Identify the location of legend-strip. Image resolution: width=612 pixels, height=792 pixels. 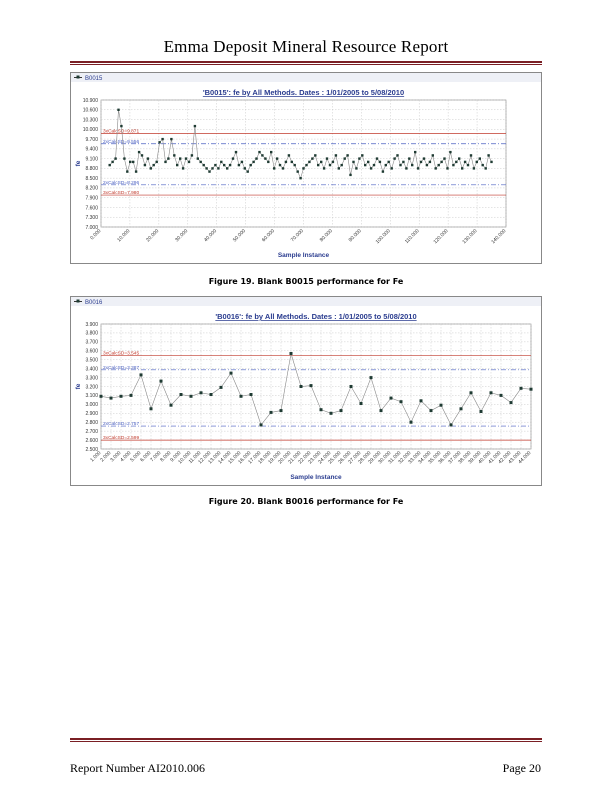
(306, 301).